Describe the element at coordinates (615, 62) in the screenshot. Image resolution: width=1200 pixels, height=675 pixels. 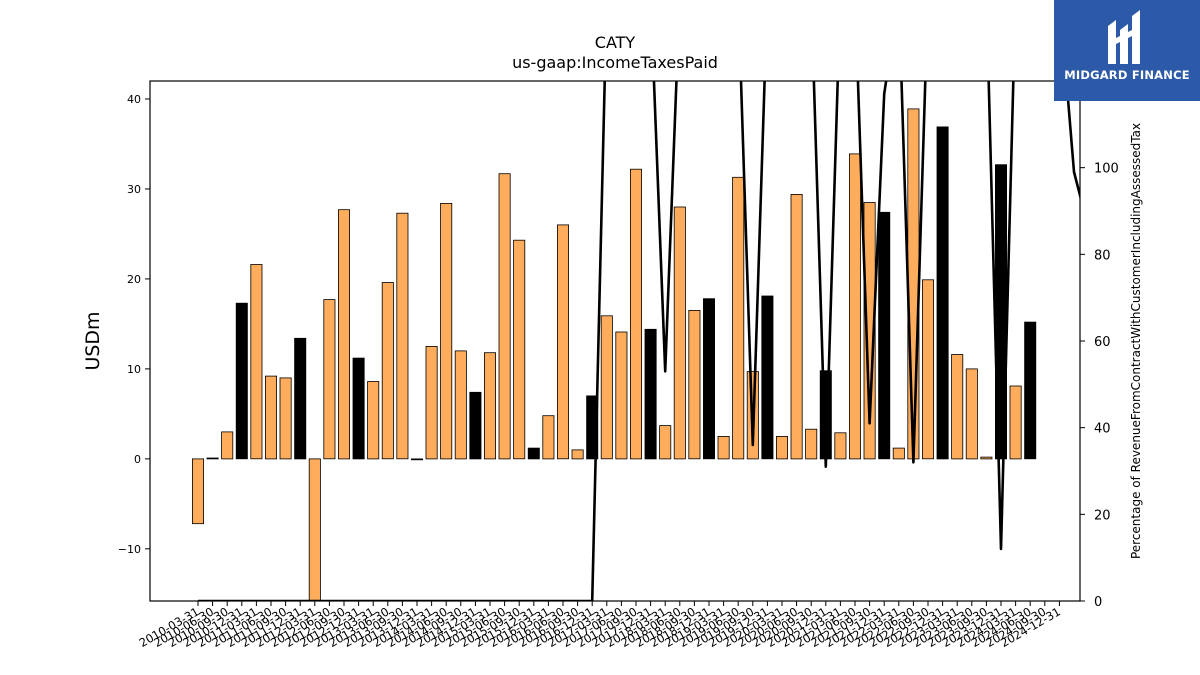
I see `chart-subtitle: us-gaap:IncomeTaxesPaid` at that location.